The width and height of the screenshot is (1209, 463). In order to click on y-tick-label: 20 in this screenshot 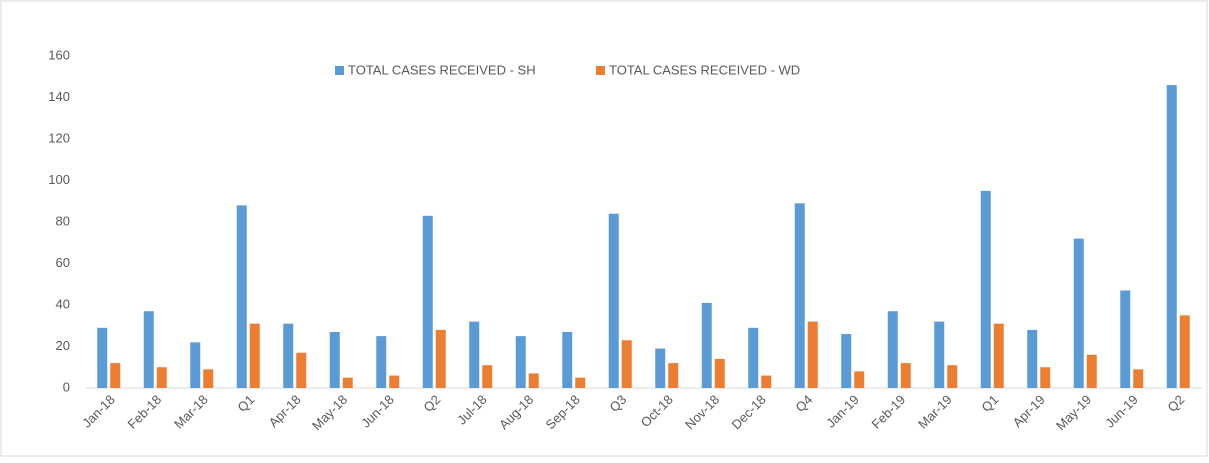, I will do `click(63, 345)`.